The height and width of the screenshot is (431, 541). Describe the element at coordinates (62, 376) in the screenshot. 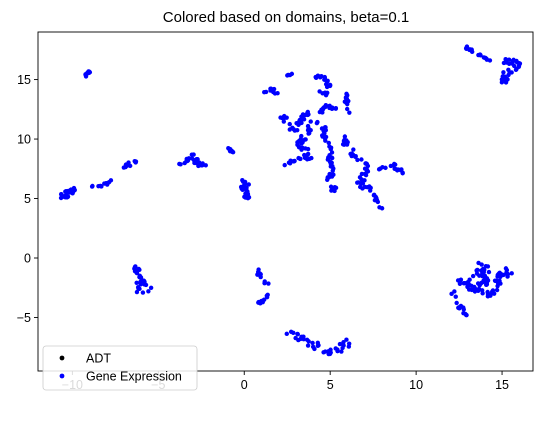

I see `legend-marker` at that location.